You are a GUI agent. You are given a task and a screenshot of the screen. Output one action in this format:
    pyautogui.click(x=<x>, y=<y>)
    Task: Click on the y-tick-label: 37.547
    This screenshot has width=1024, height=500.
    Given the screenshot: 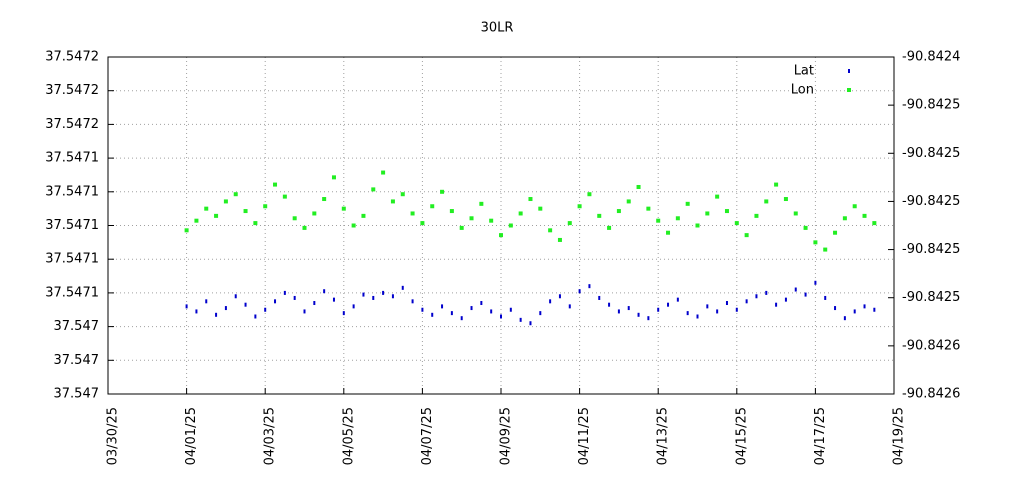 What is the action you would take?
    pyautogui.click(x=77, y=326)
    